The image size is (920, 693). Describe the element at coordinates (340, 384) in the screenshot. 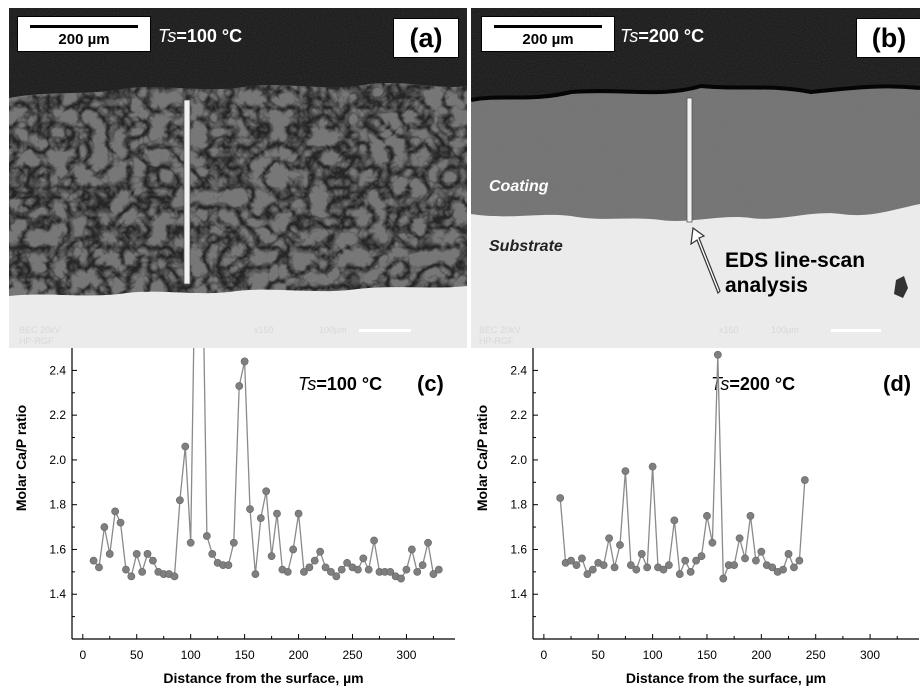

I see `temperature-annotation: Ts=100 °C` at that location.